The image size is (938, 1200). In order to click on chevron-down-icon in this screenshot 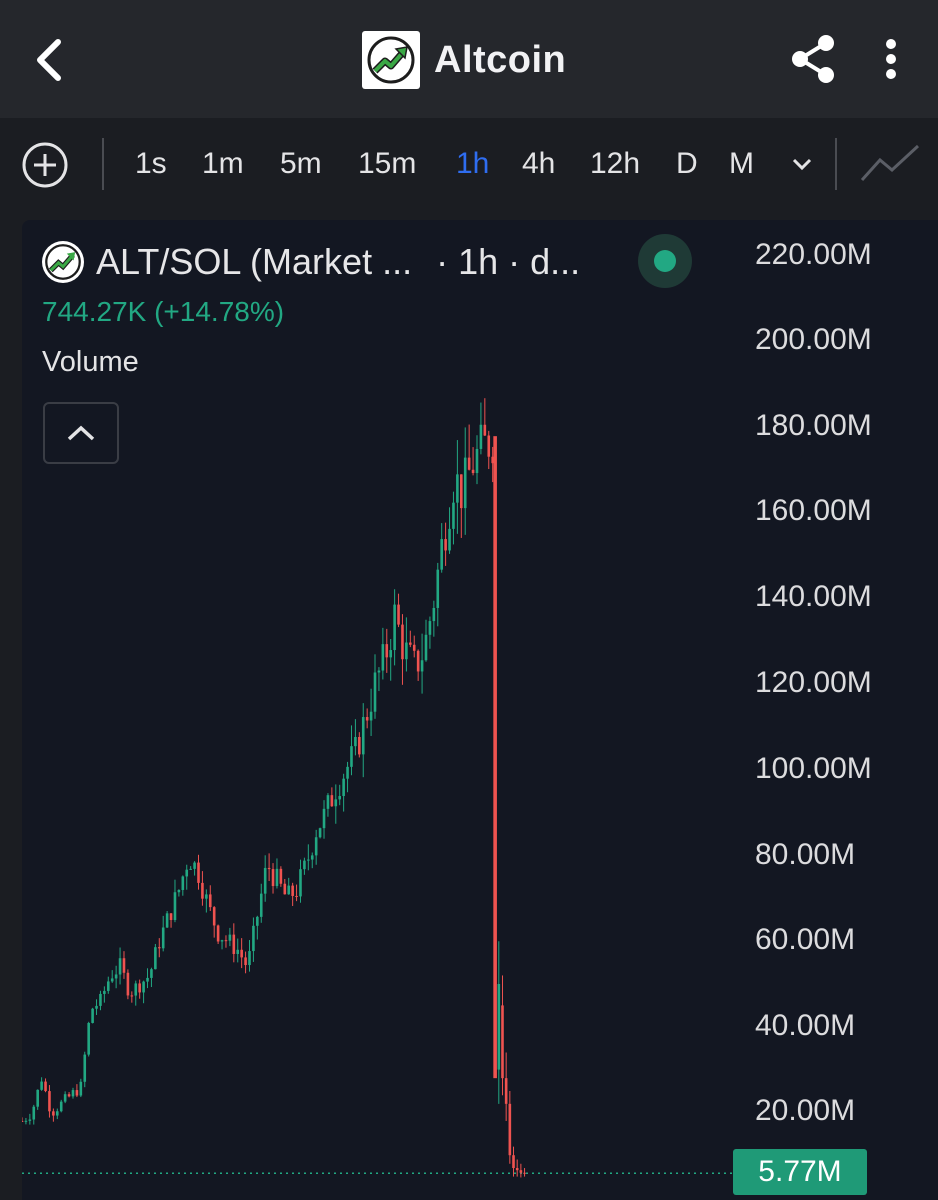, I will do `click(802, 164)`.